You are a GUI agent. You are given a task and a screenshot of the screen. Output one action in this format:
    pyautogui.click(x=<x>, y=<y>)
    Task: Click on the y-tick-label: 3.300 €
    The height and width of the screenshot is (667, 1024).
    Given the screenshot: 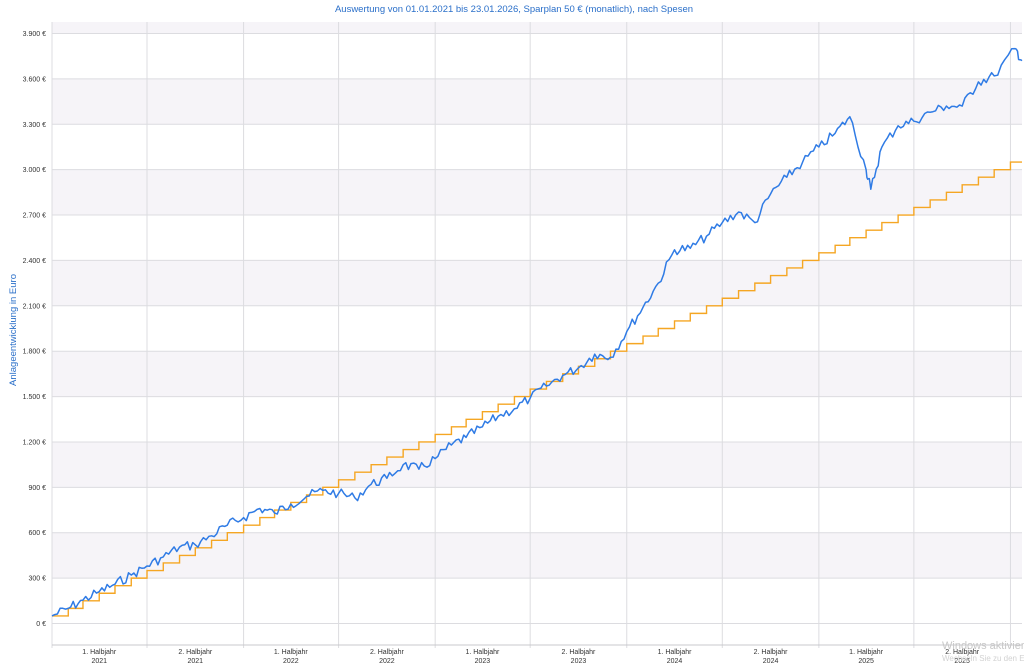 What is the action you would take?
    pyautogui.click(x=34, y=125)
    